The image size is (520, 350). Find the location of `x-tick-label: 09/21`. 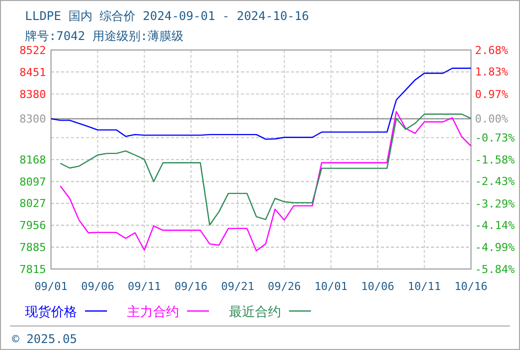

x-tick-label: 09/21 is located at coordinates (237, 286).